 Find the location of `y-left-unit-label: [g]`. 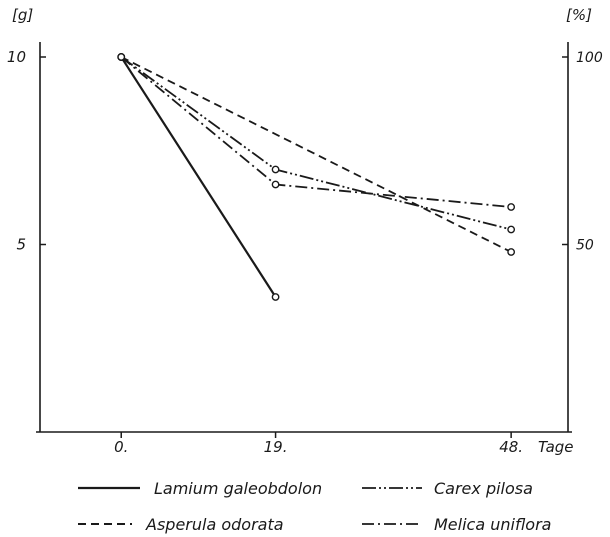

y-left-unit-label: [g] is located at coordinates (22, 15).